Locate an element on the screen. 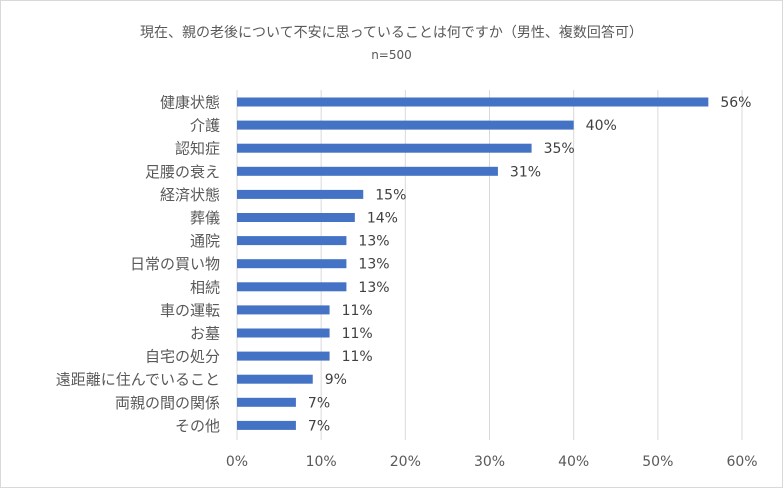  x-tick-label: 30% is located at coordinates (489, 462).